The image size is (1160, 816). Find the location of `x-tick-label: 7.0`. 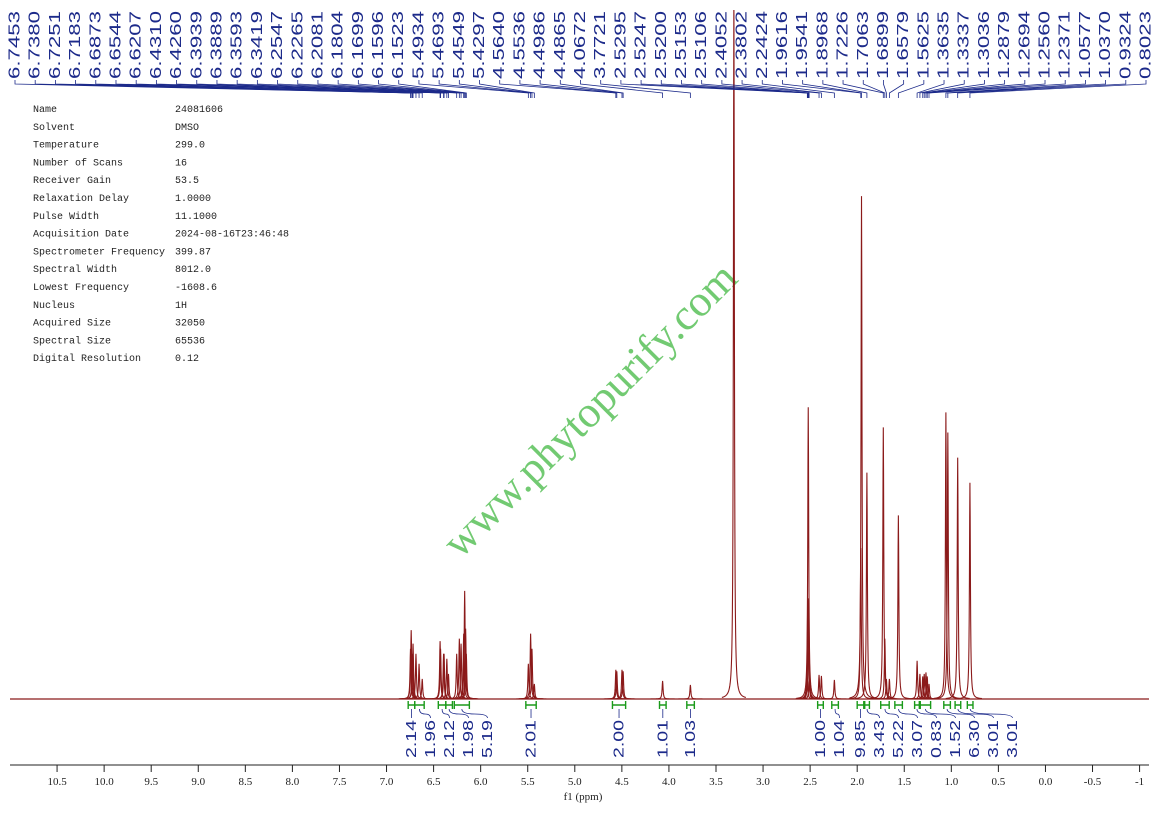

x-tick-label: 7.0 is located at coordinates (387, 782).